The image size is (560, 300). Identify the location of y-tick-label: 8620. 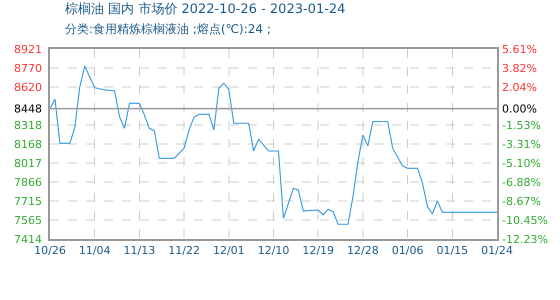
(28, 87).